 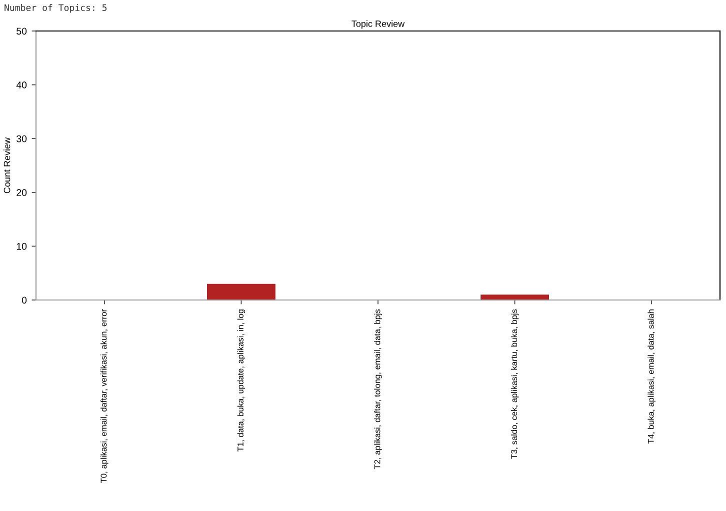 What do you see at coordinates (55, 8) in the screenshot?
I see `text: Number of Topics: 5` at bounding box center [55, 8].